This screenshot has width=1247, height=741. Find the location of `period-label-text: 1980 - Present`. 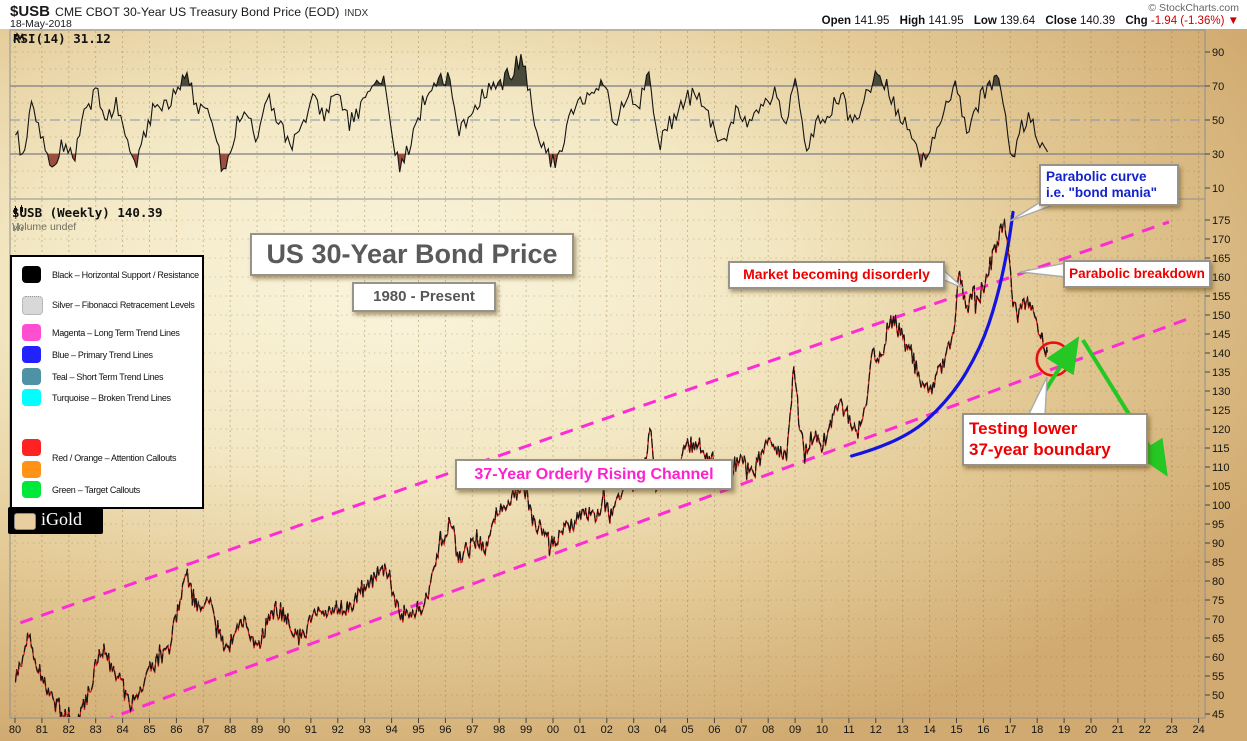

period-label-text: 1980 - Present is located at coordinates (424, 296).